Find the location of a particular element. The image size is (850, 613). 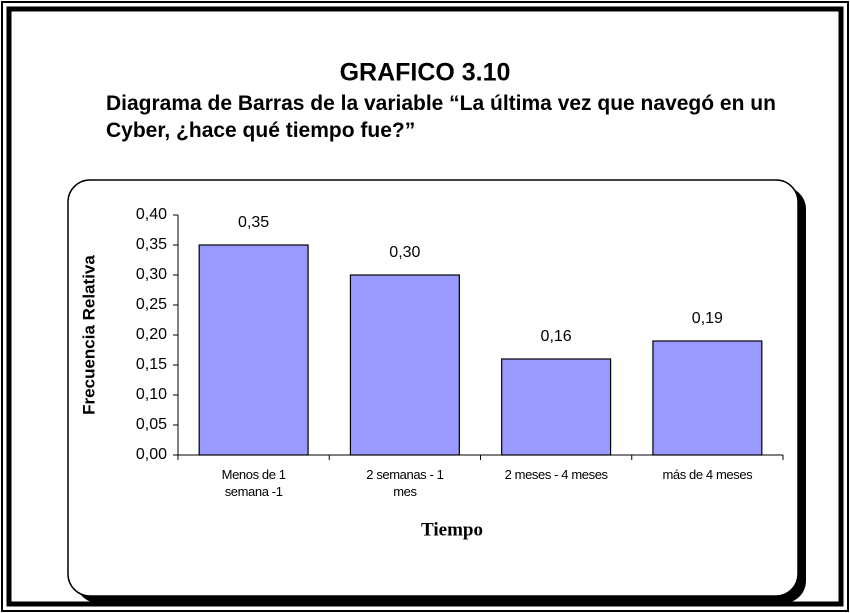

y-tick-label: 0,35 is located at coordinates (151, 244).